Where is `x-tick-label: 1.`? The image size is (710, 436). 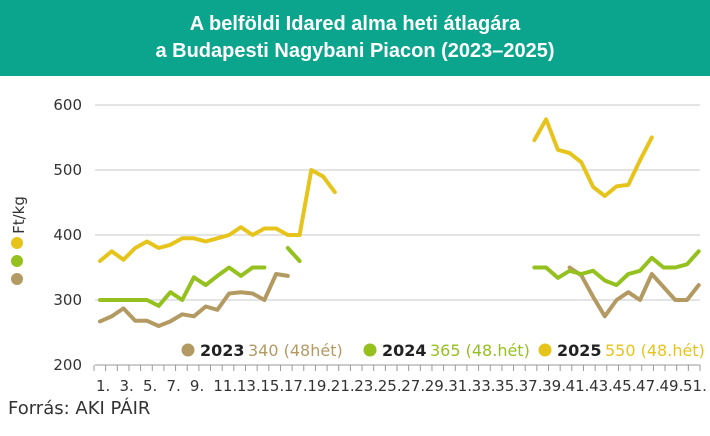
x-tick-label: 1. is located at coordinates (103, 386).